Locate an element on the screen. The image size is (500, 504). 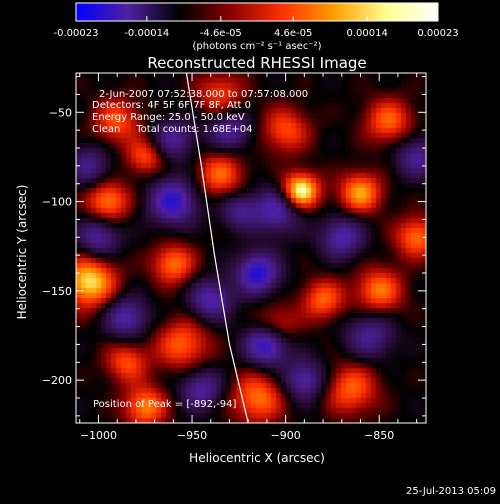
colorbar-tick-label: 0.00014 is located at coordinates (366, 33).